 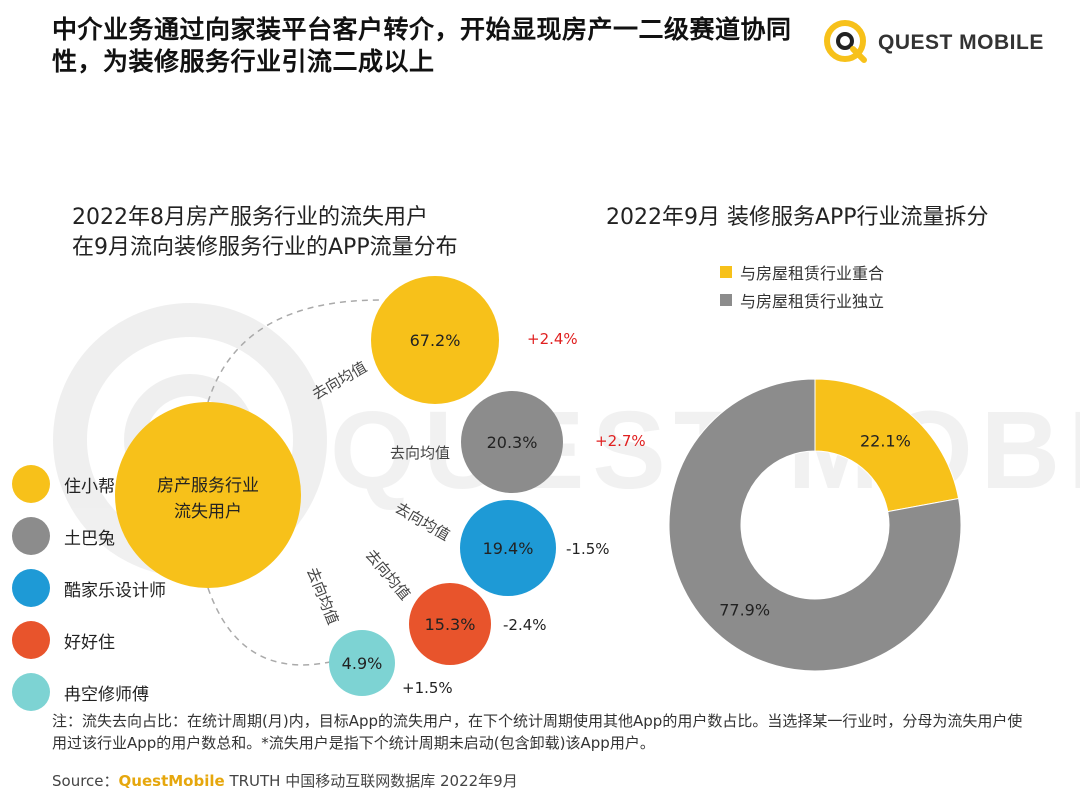 I want to click on left-subtitle-line-1: 2022年8月房产服务行业的流失用户, so click(x=250, y=217).